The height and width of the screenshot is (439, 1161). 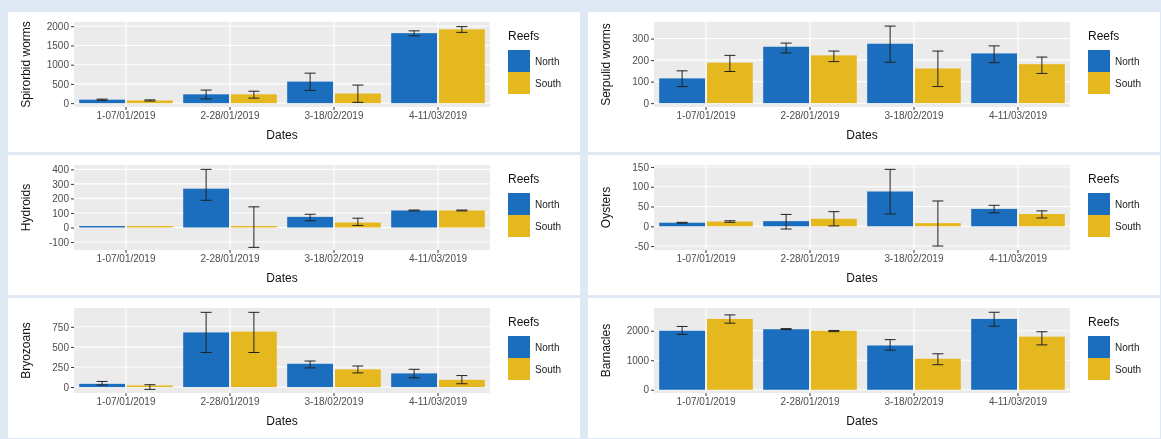 I want to click on y-tick-label: -100, so click(x=59, y=242).